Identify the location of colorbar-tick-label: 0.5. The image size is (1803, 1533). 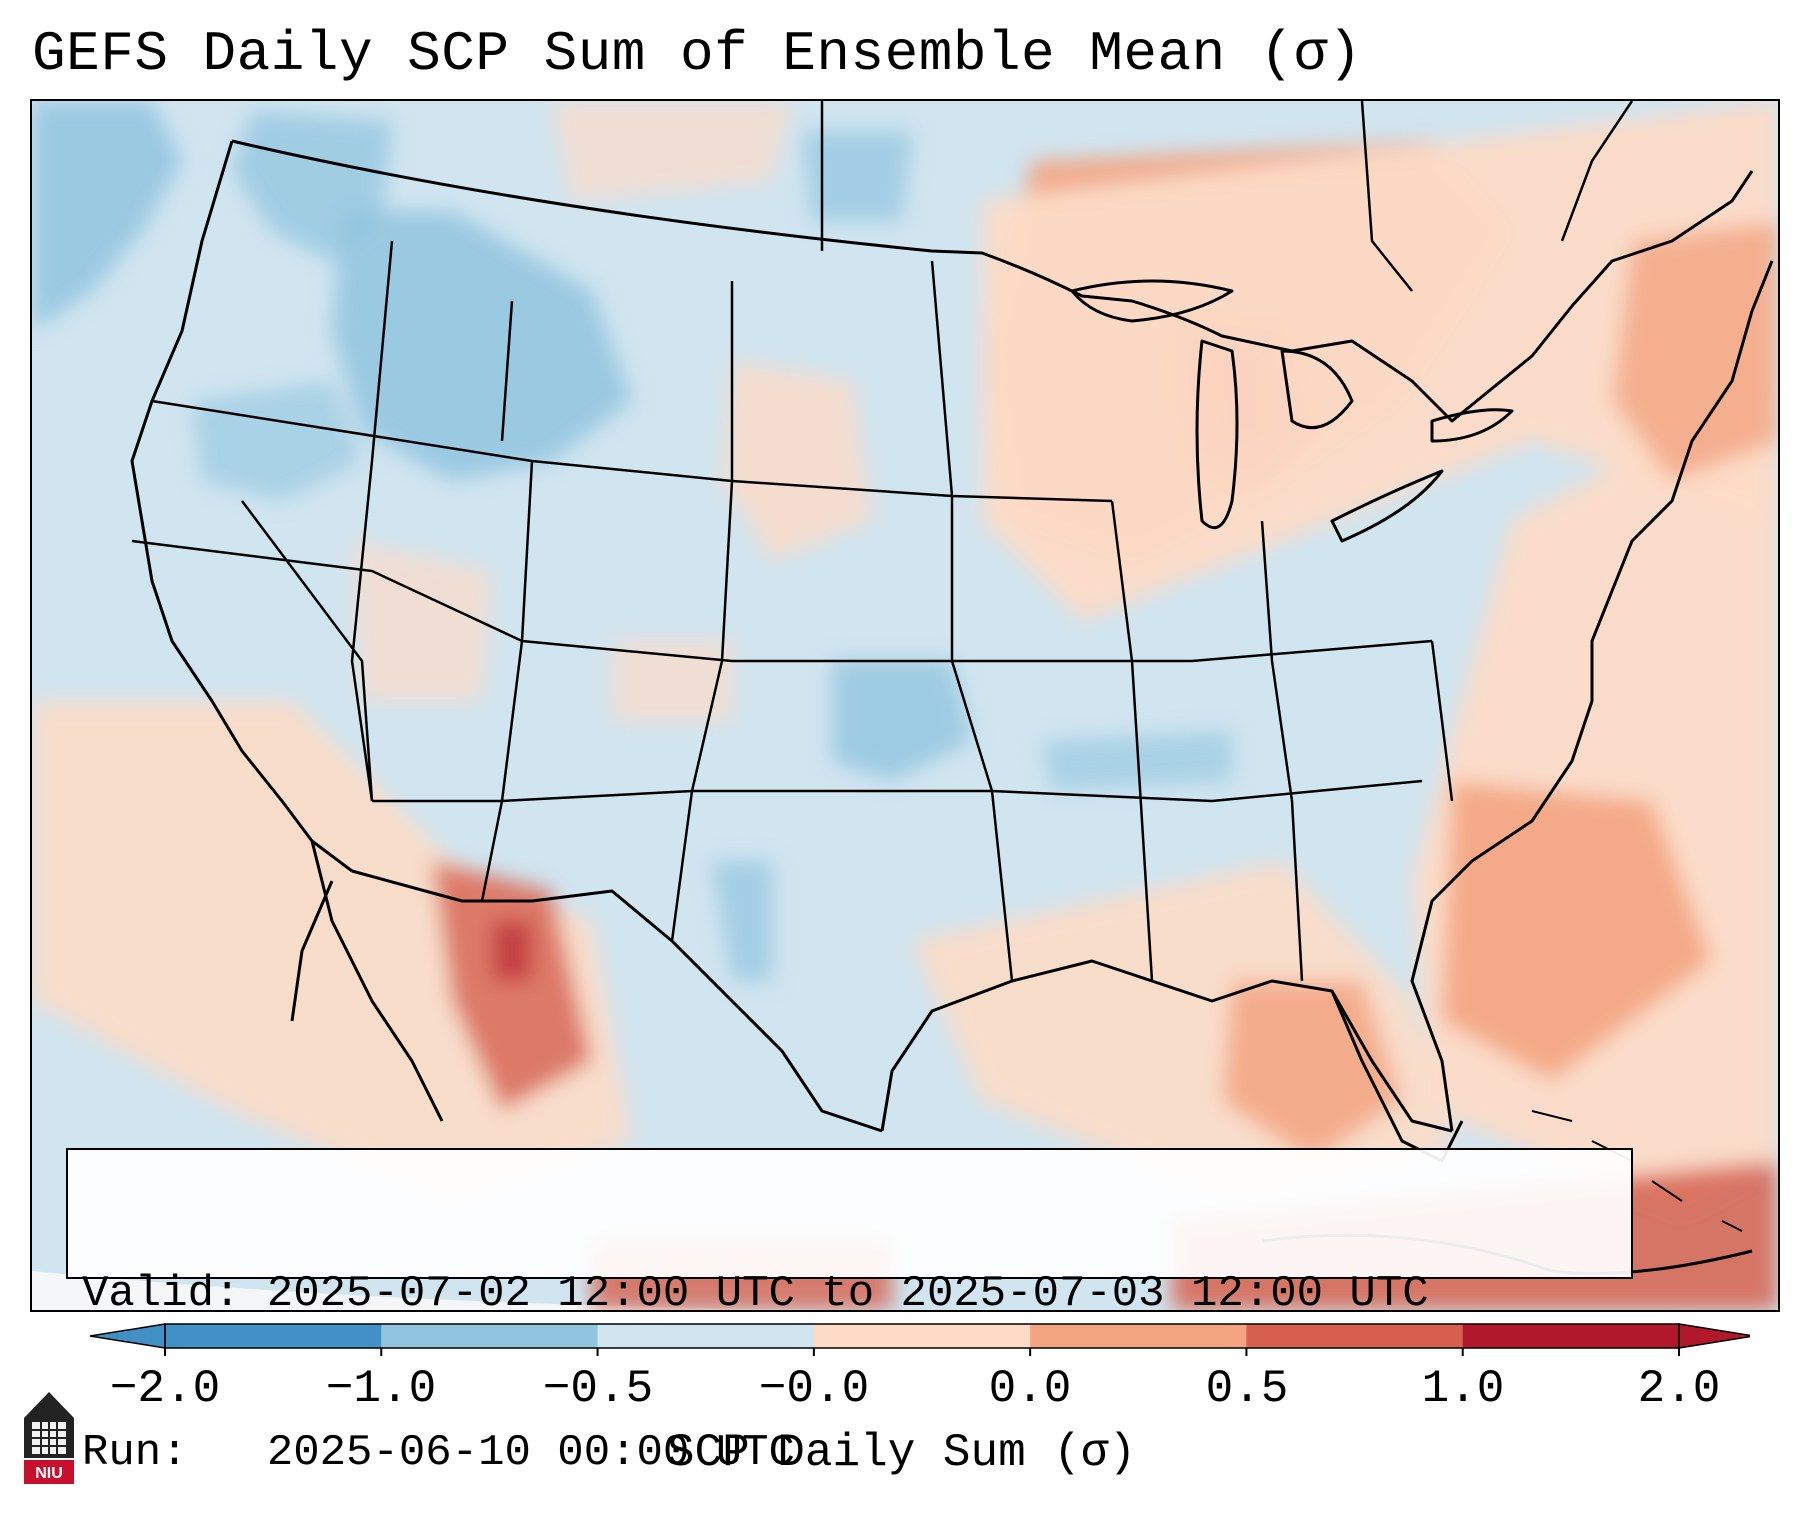
(1247, 1389).